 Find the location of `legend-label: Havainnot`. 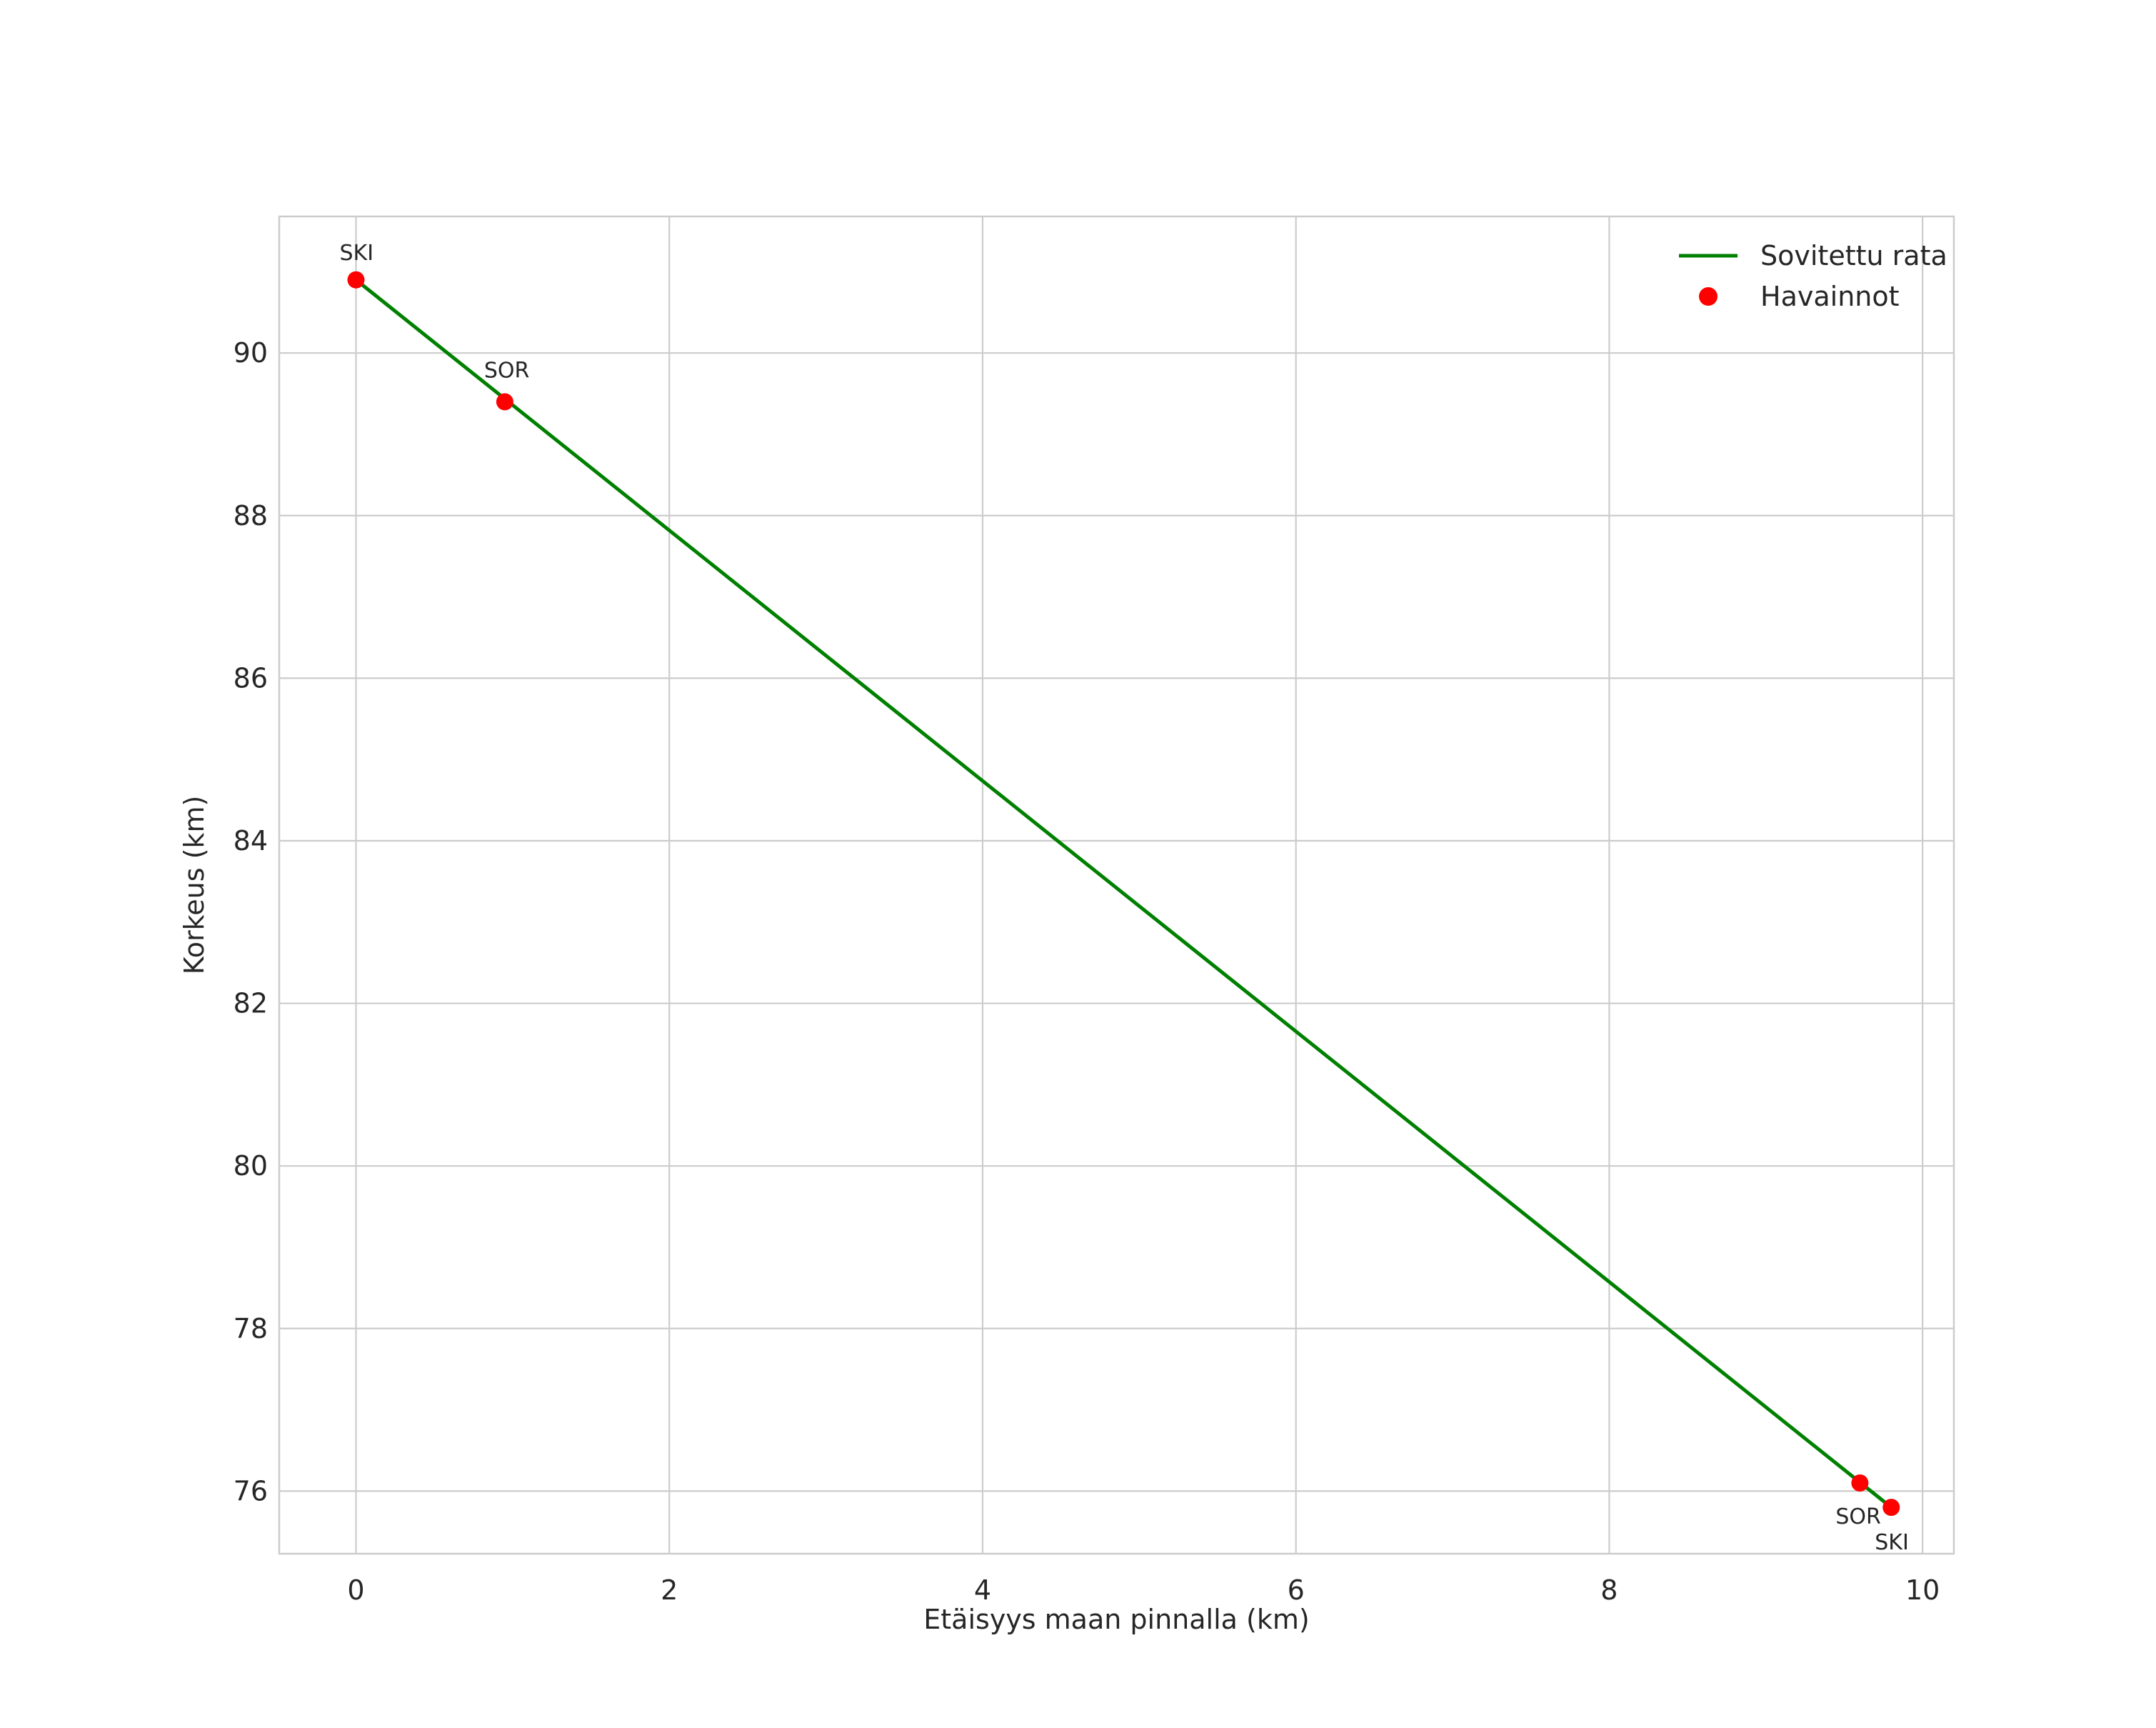

legend-label: Havainnot is located at coordinates (1830, 296).